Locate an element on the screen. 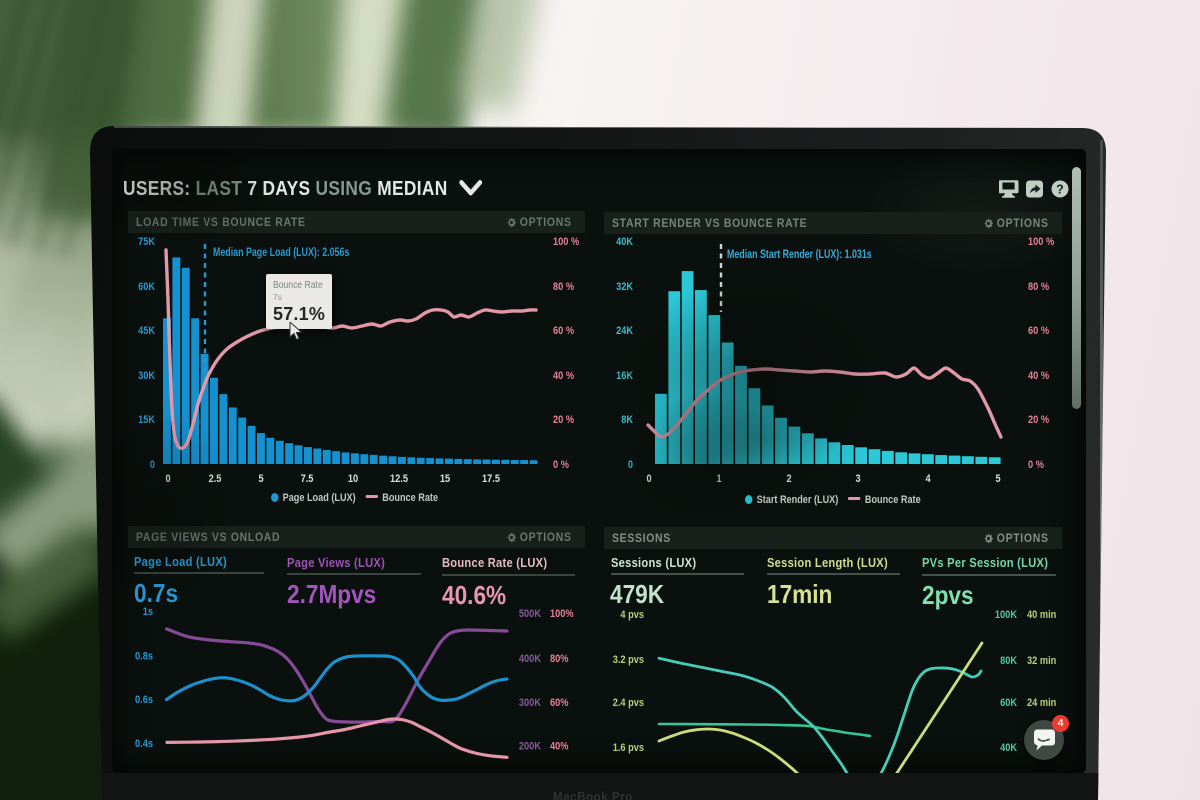 This screenshot has width=1200, height=800. svg-text: Median Page Load (LUX): 2.056s is located at coordinates (281, 253).